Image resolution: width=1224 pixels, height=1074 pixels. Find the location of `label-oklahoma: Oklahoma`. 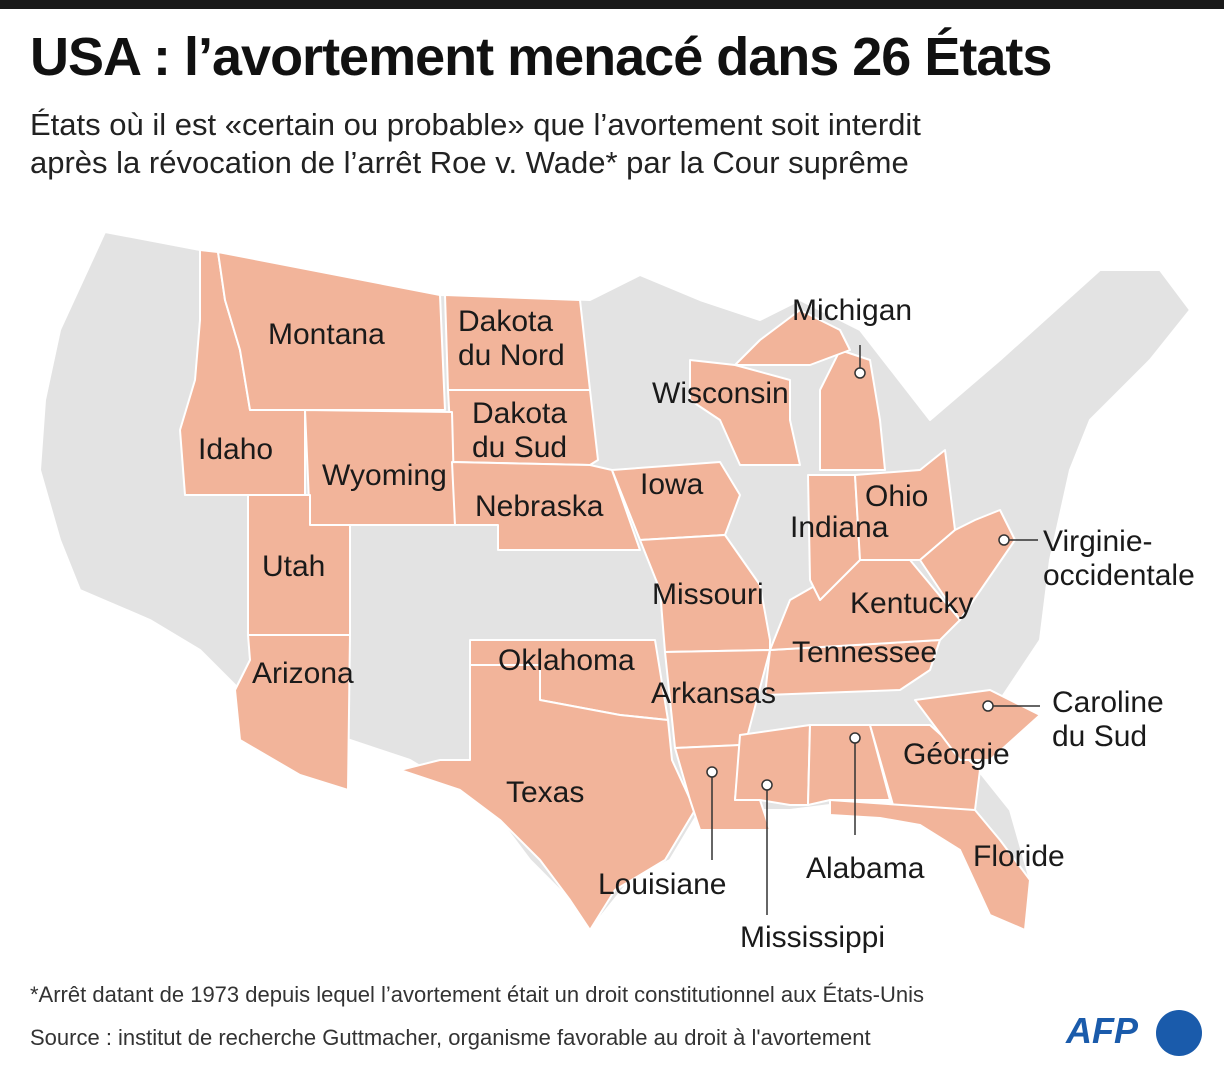

label-oklahoma: Oklahoma is located at coordinates (566, 660).